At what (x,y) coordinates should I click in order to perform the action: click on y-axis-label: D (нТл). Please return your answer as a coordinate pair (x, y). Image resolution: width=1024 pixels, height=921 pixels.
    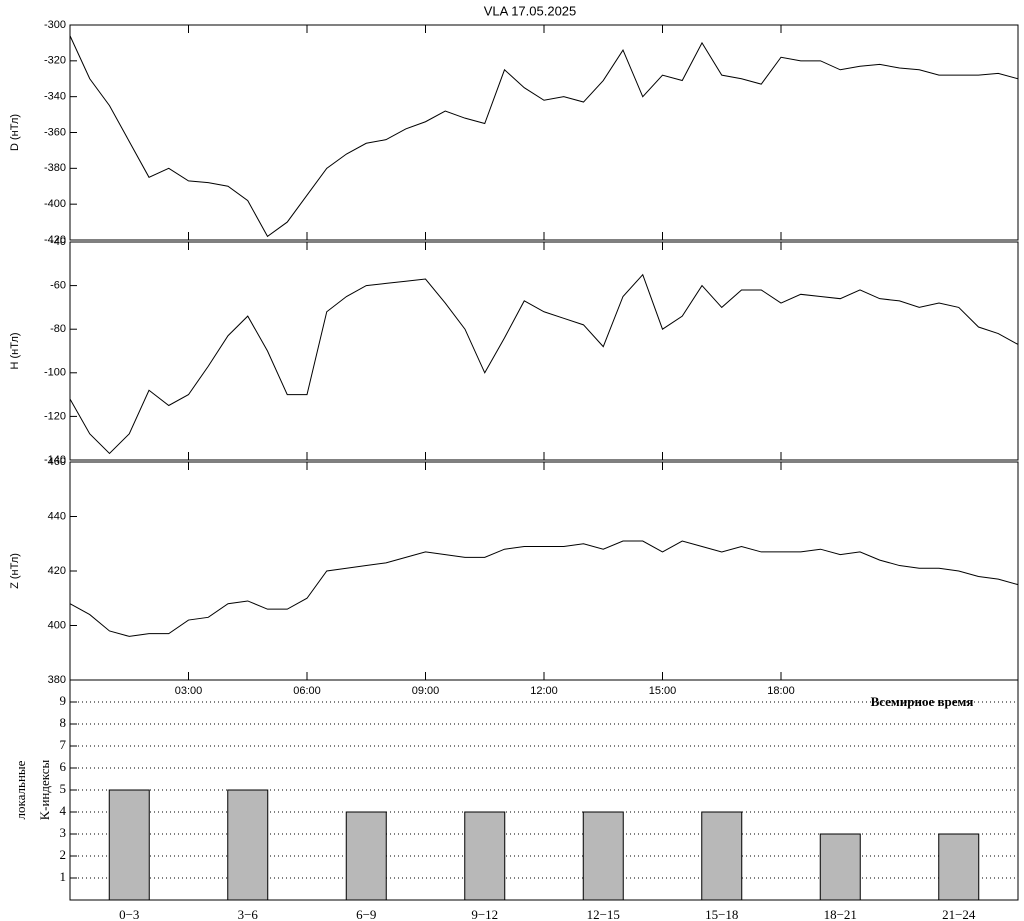
    Looking at the image, I should click on (15, 132).